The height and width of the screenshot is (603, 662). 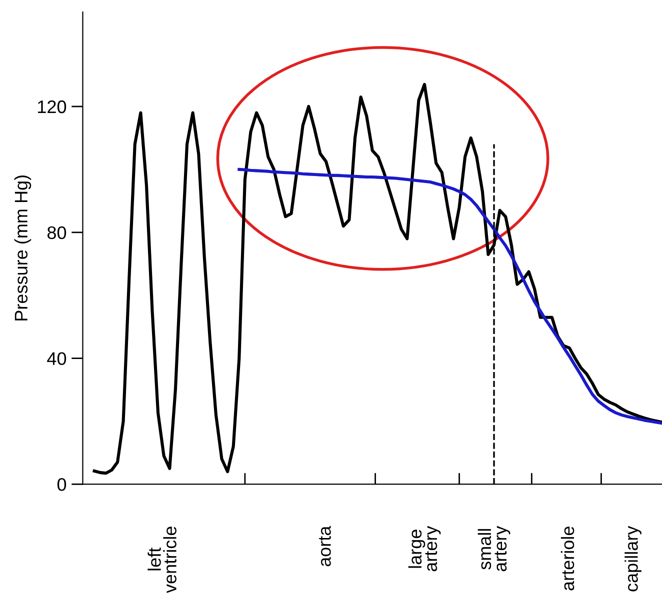 I want to click on y-tick-label: 40, so click(x=56, y=359).